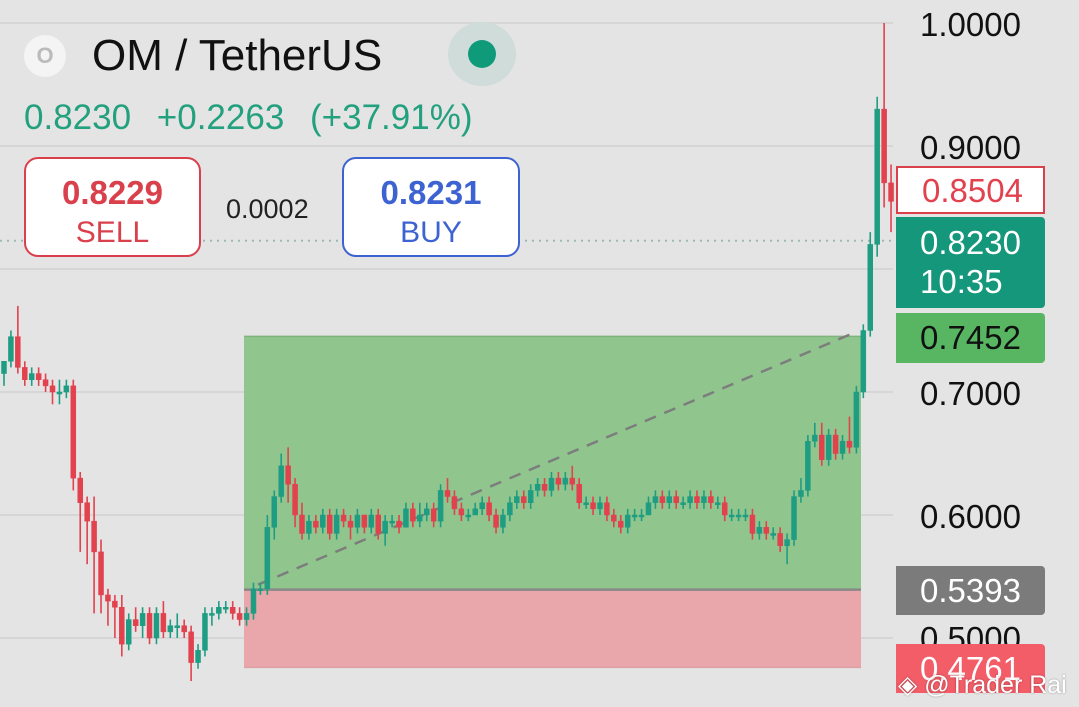  I want to click on watermark-text: @Trader Rai, so click(995, 685).